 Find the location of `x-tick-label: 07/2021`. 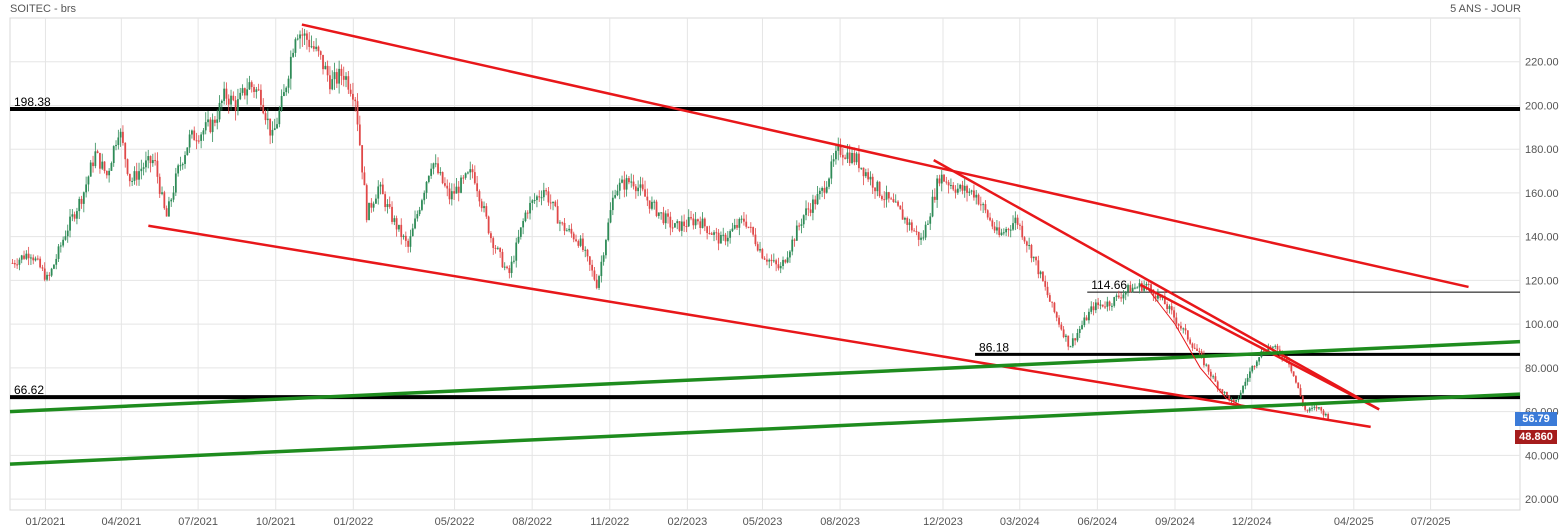

x-tick-label: 07/2021 is located at coordinates (198, 522).